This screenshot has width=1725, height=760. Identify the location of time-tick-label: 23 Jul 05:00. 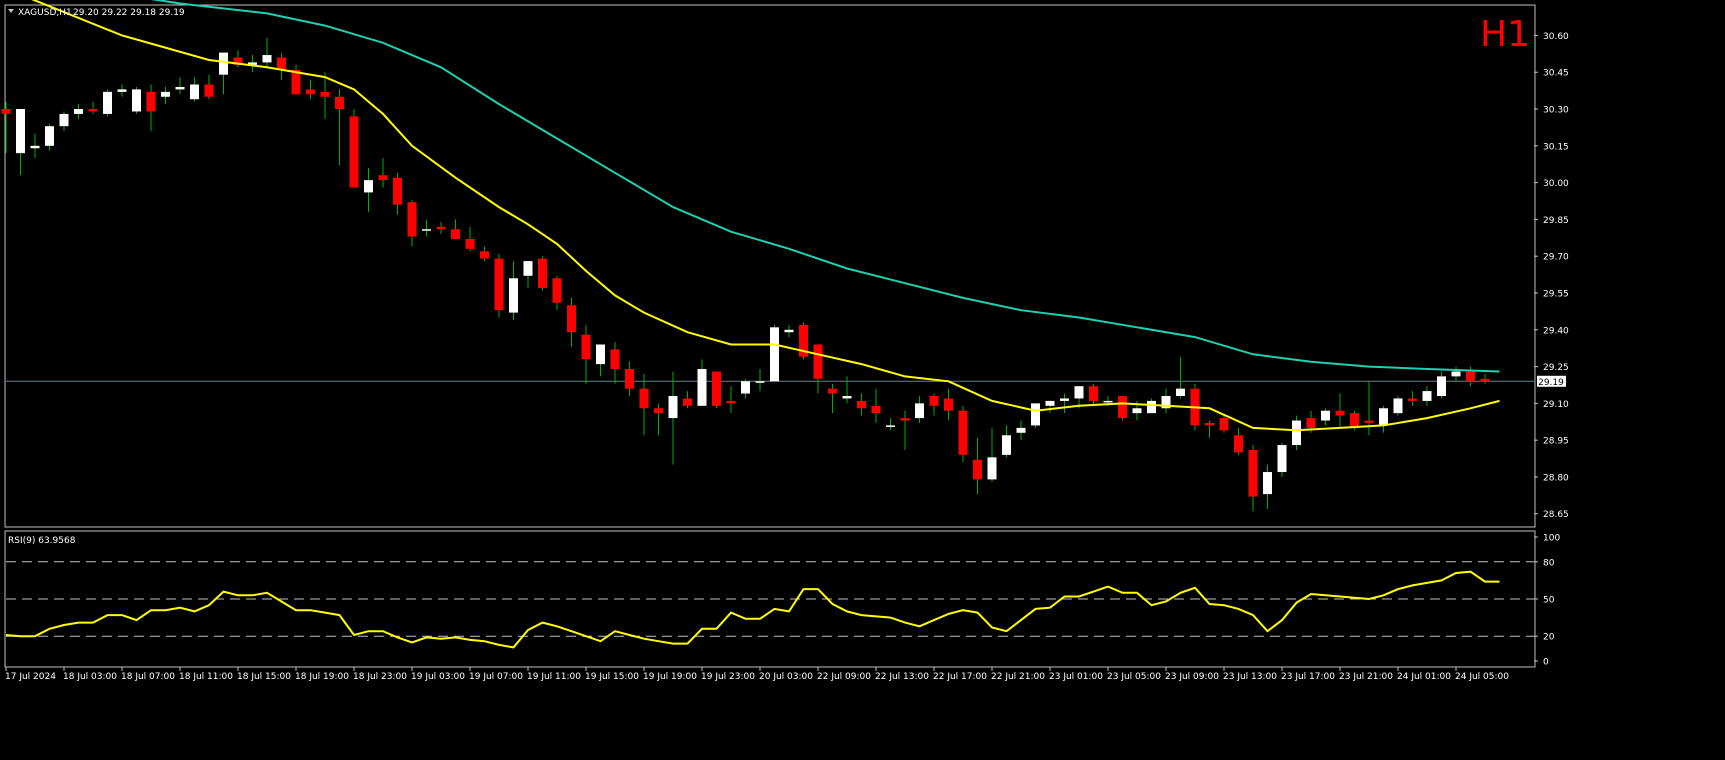
(1134, 677).